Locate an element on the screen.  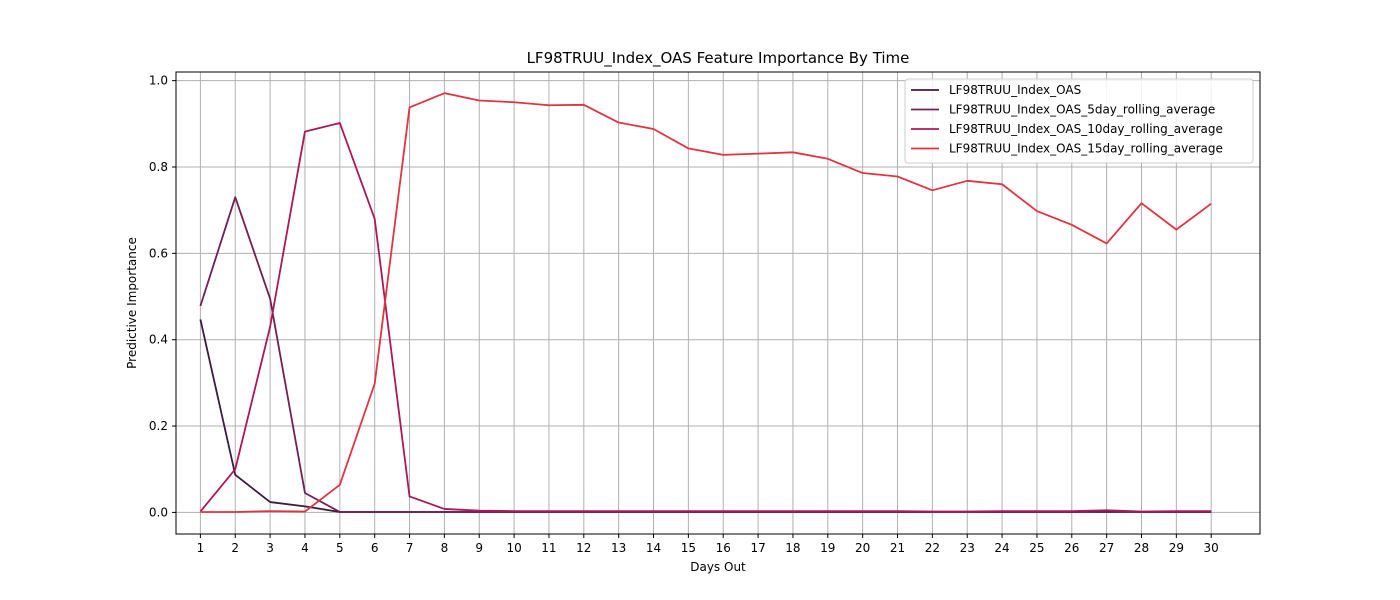
x-tick-label: 28 is located at coordinates (1141, 548).